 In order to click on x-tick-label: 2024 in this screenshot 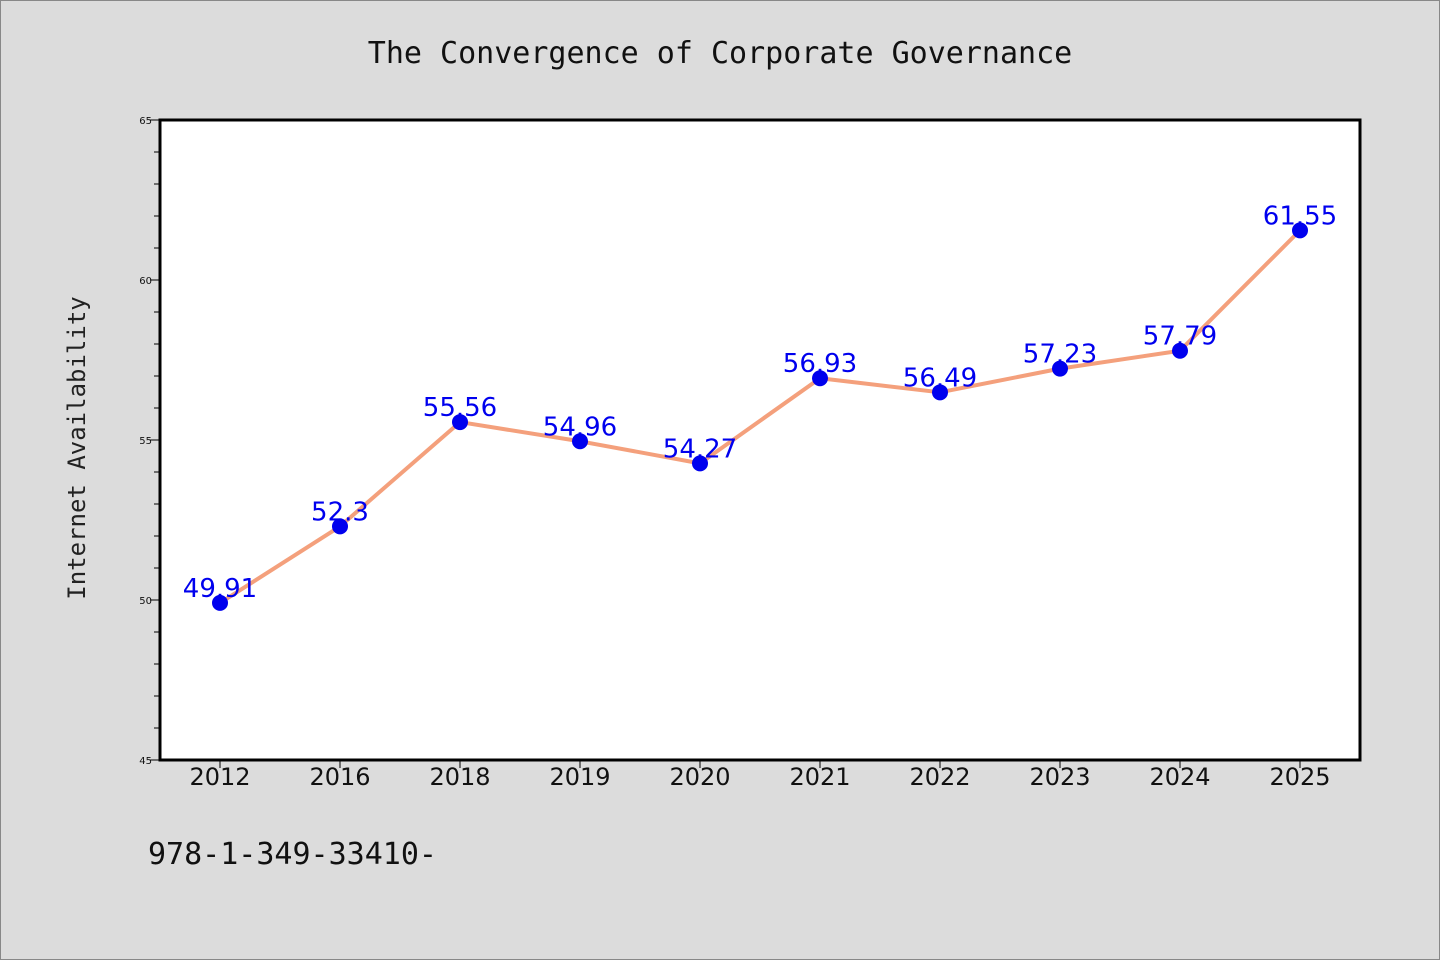, I will do `click(1179, 777)`.